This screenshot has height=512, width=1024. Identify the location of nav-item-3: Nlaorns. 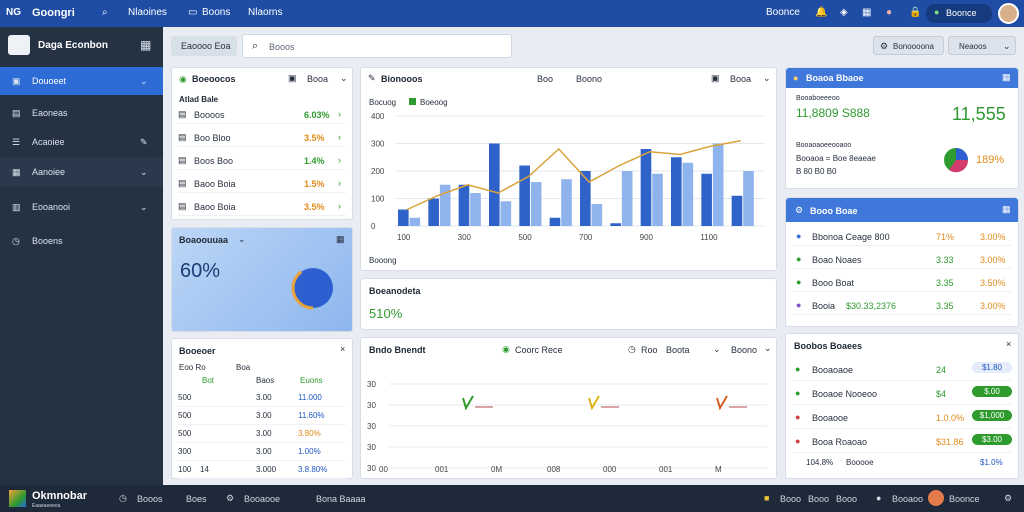
(265, 12).